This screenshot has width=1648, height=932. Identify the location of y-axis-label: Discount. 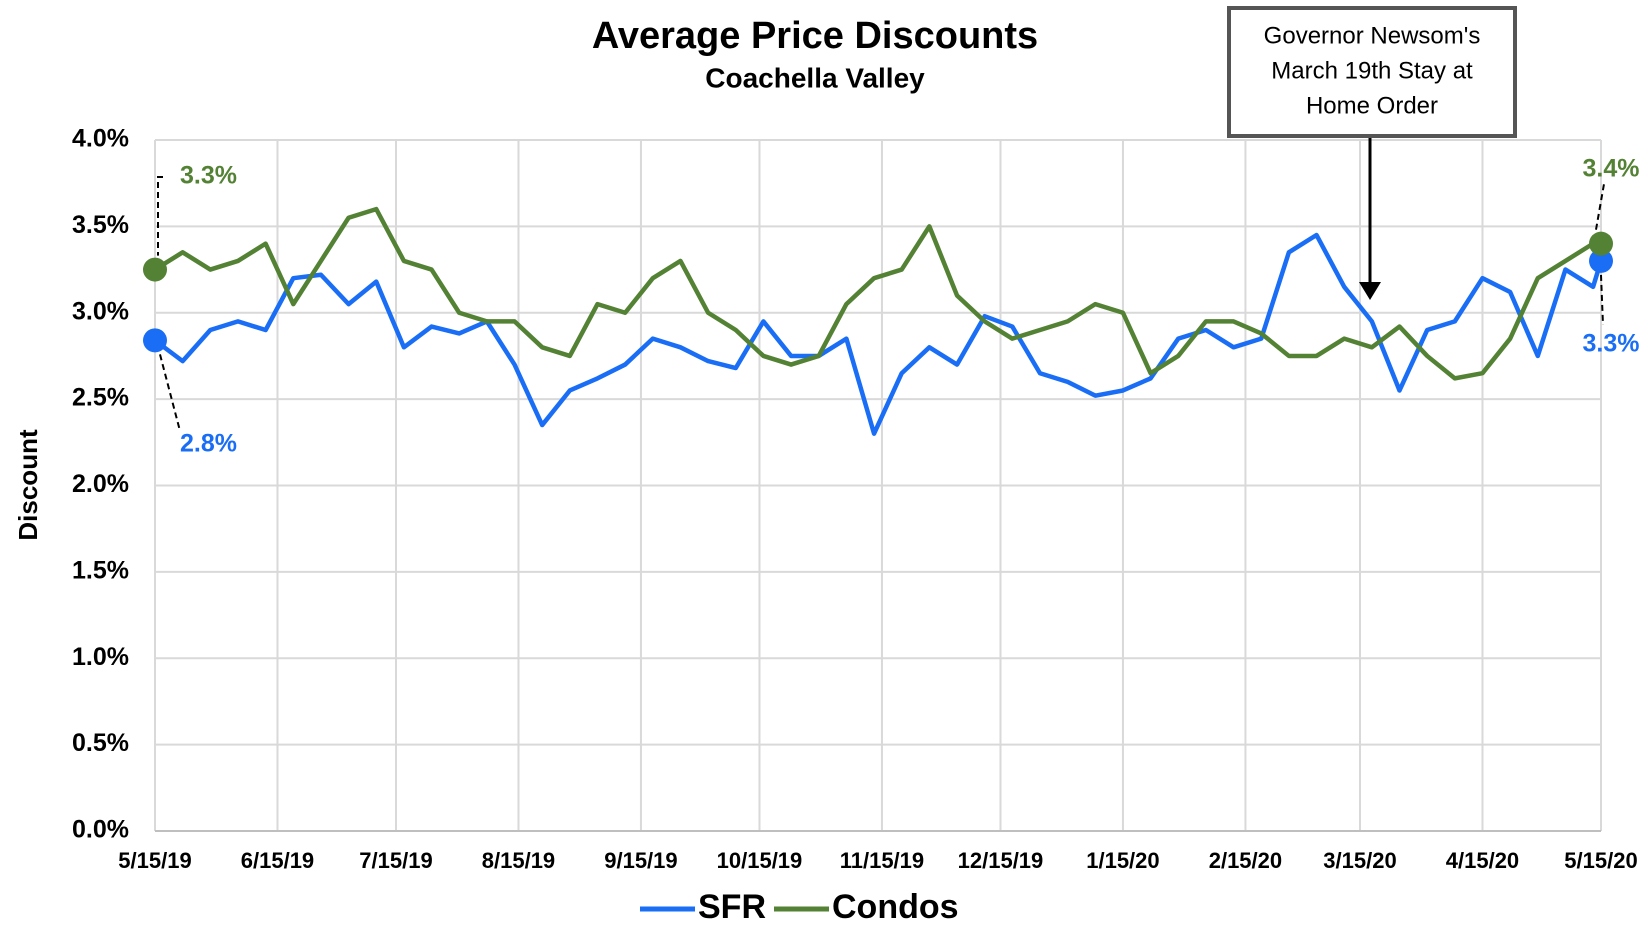
(28, 485).